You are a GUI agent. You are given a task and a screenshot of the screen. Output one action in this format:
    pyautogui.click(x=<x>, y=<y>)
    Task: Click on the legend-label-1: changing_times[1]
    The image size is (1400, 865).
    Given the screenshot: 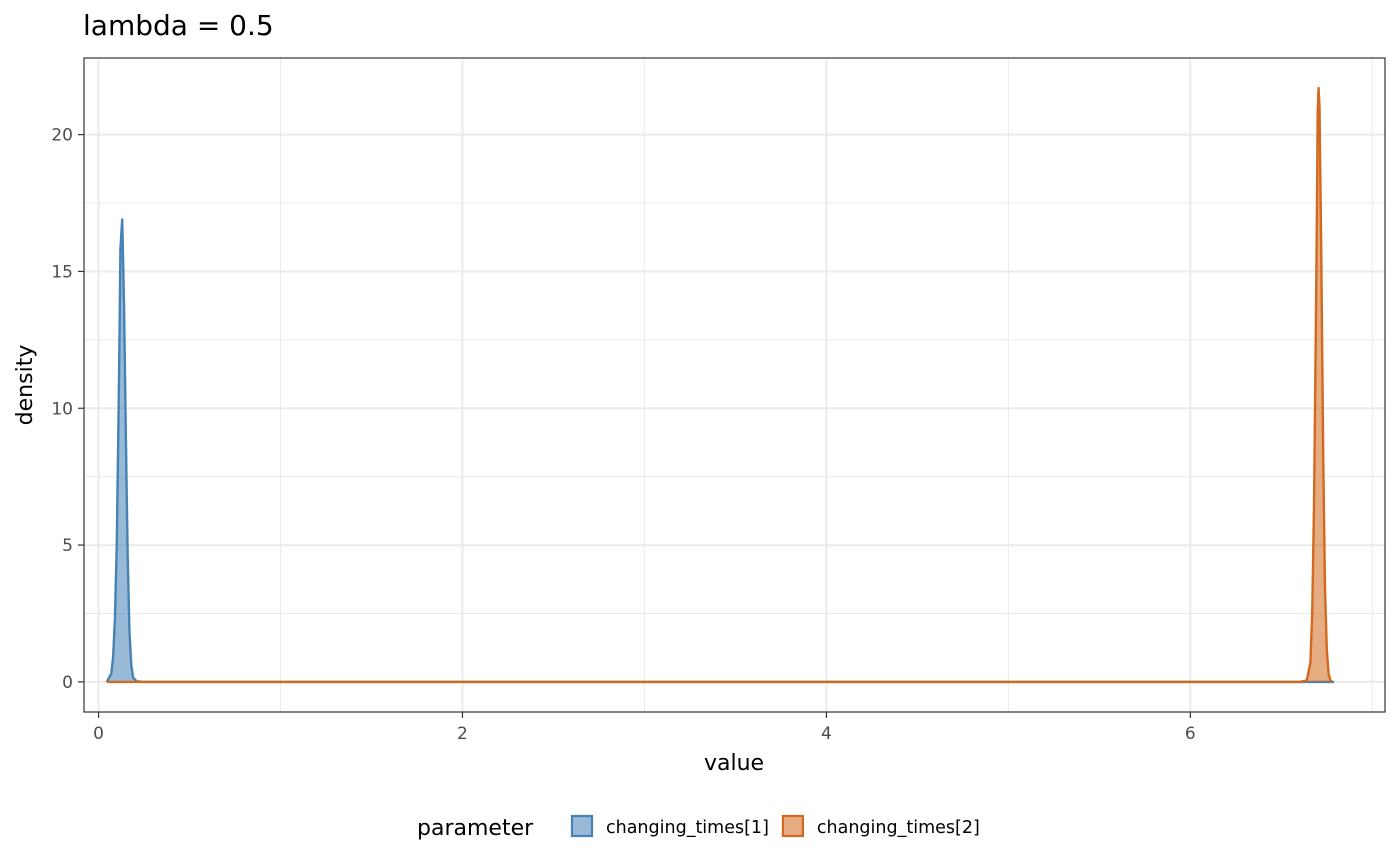 What is the action you would take?
    pyautogui.click(x=687, y=828)
    